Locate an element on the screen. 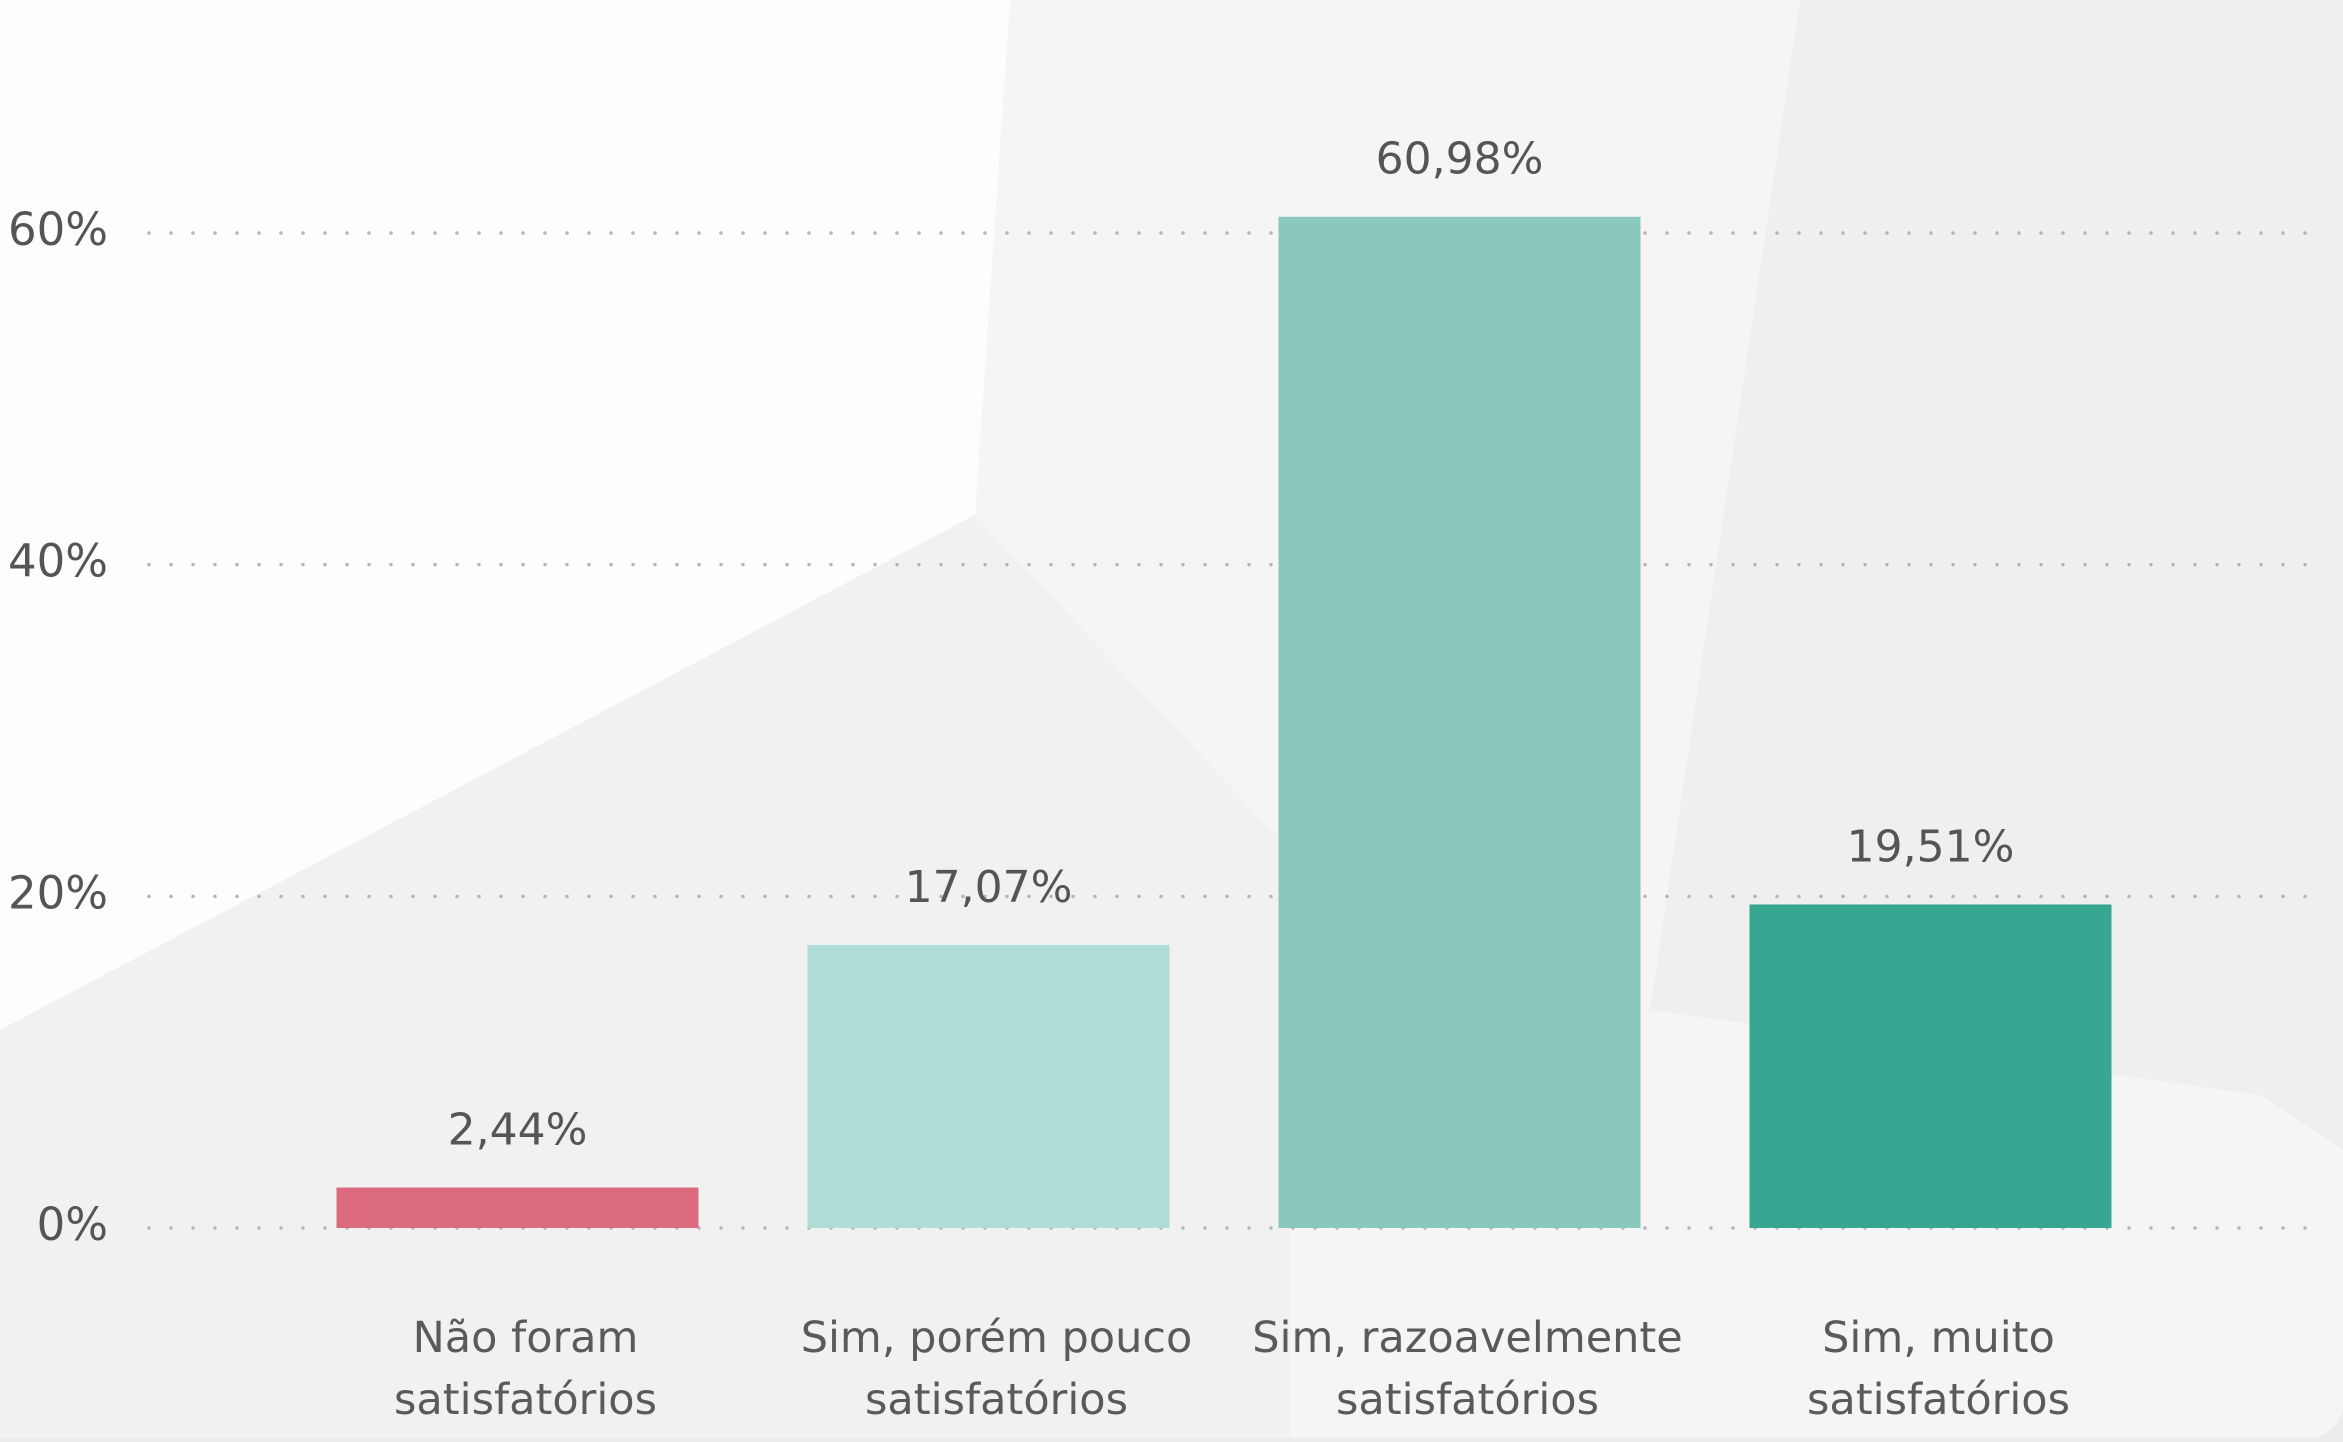  y-tick-label: 40% is located at coordinates (58, 561).